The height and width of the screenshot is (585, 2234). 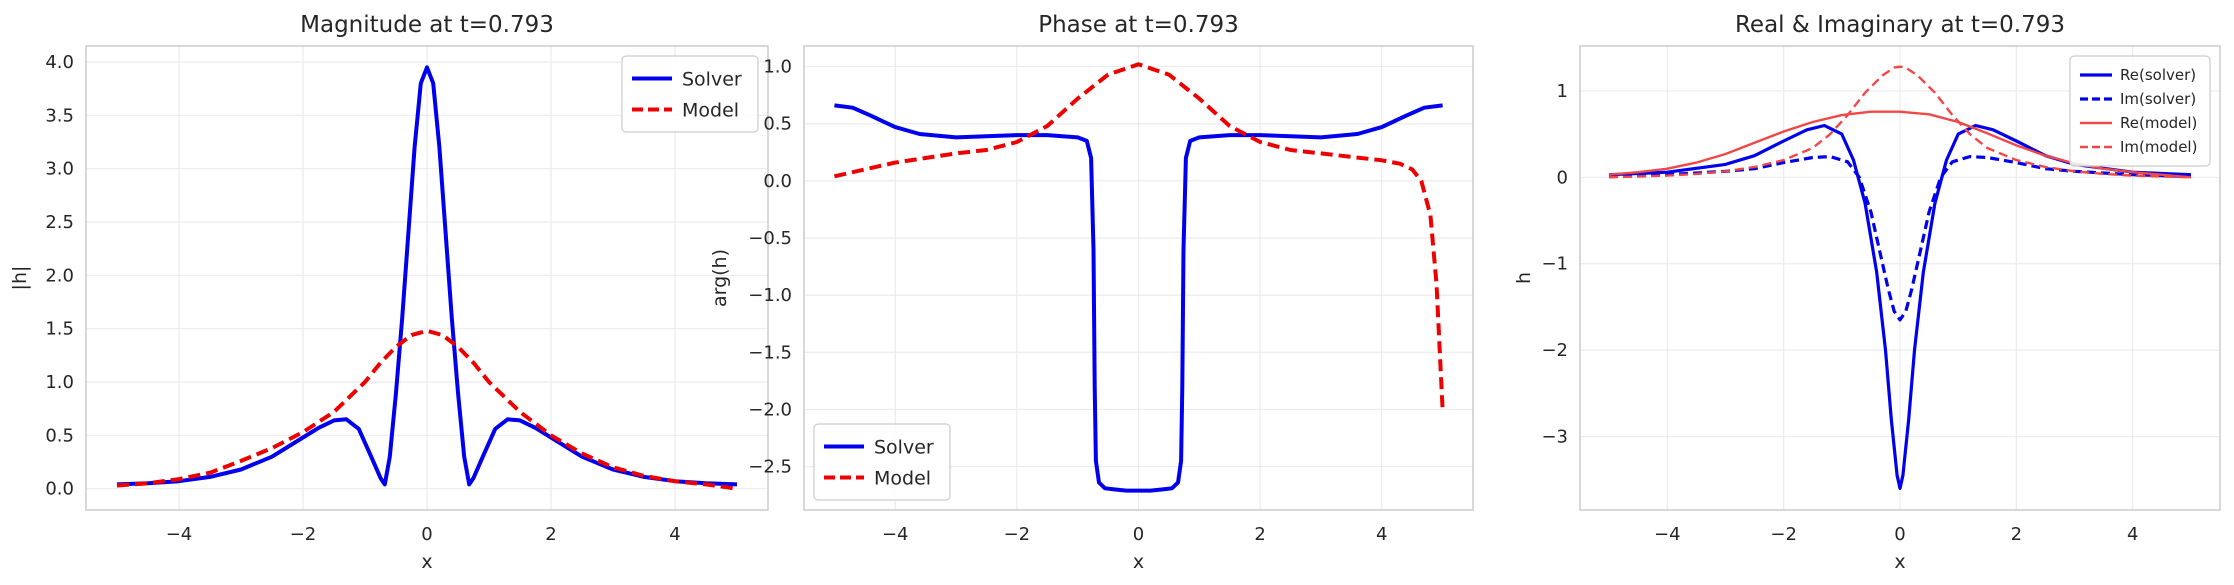 I want to click on y-tick-label: 3.0, so click(x=59, y=169).